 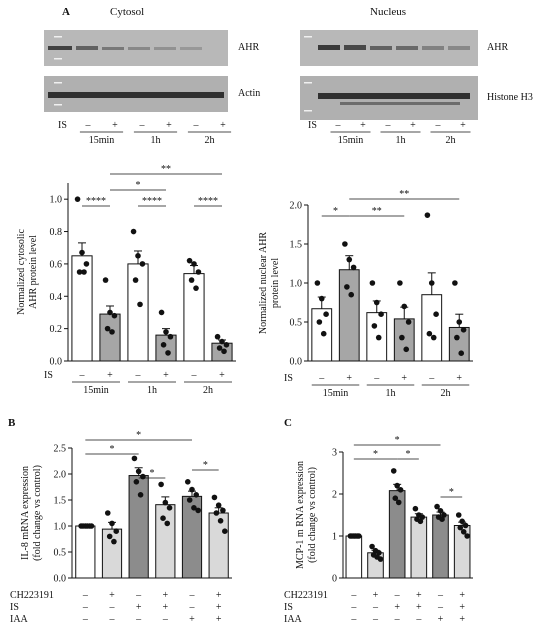 What do you see at coordinates (306, 595) in the screenshot?
I see `condition-label: CH223191` at bounding box center [306, 595].